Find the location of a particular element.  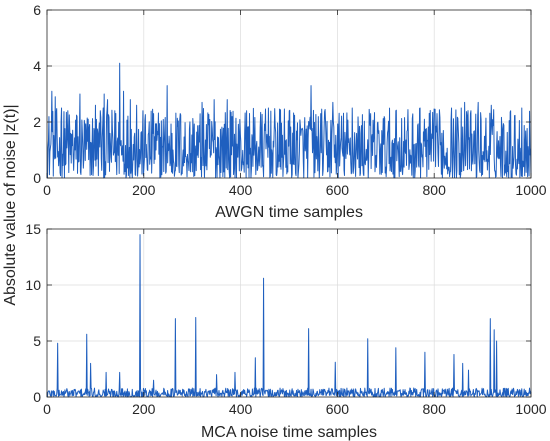

top-x-tick-label: 0 is located at coordinates (47, 190).